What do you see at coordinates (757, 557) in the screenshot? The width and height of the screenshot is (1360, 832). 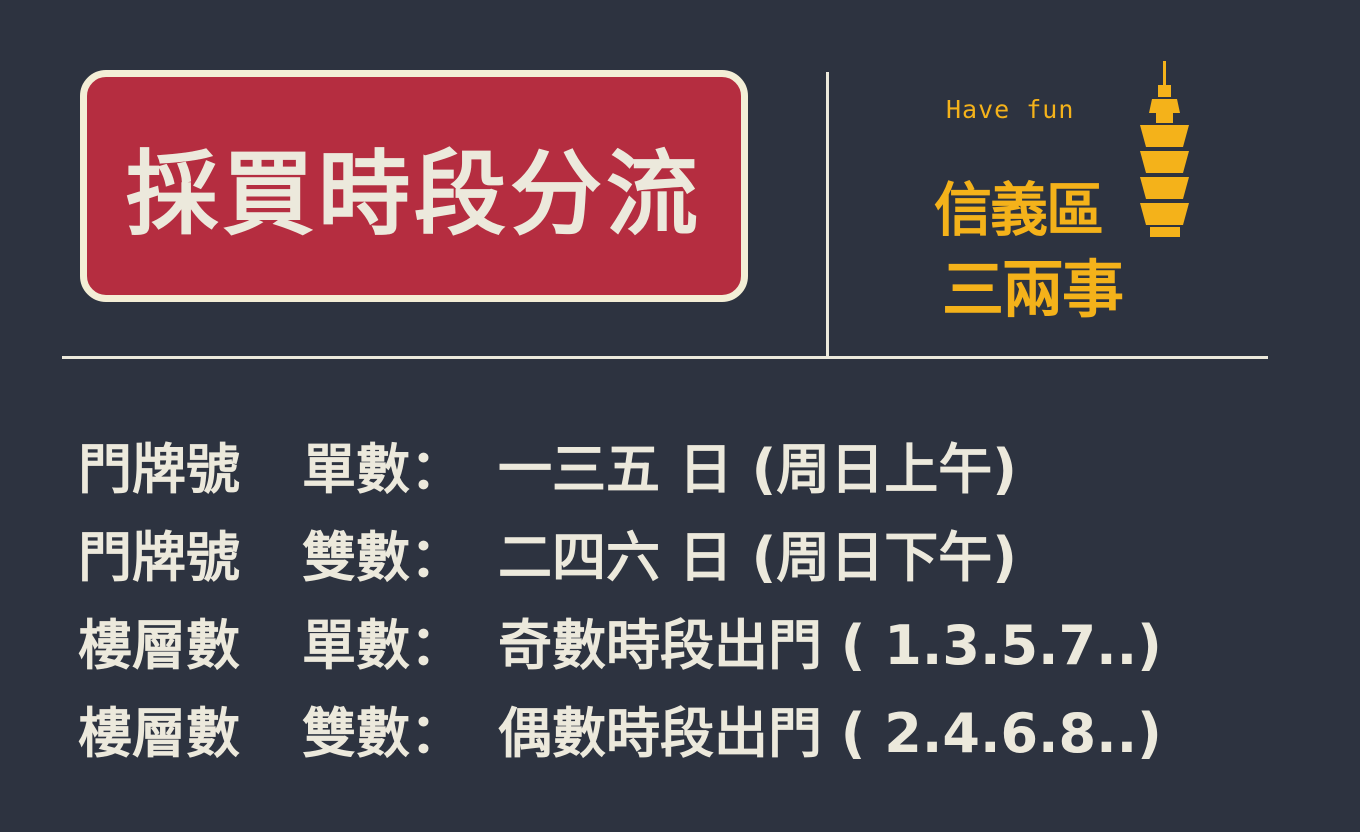 I see `rule-schedule: 二四六 日 (周日下午)` at bounding box center [757, 557].